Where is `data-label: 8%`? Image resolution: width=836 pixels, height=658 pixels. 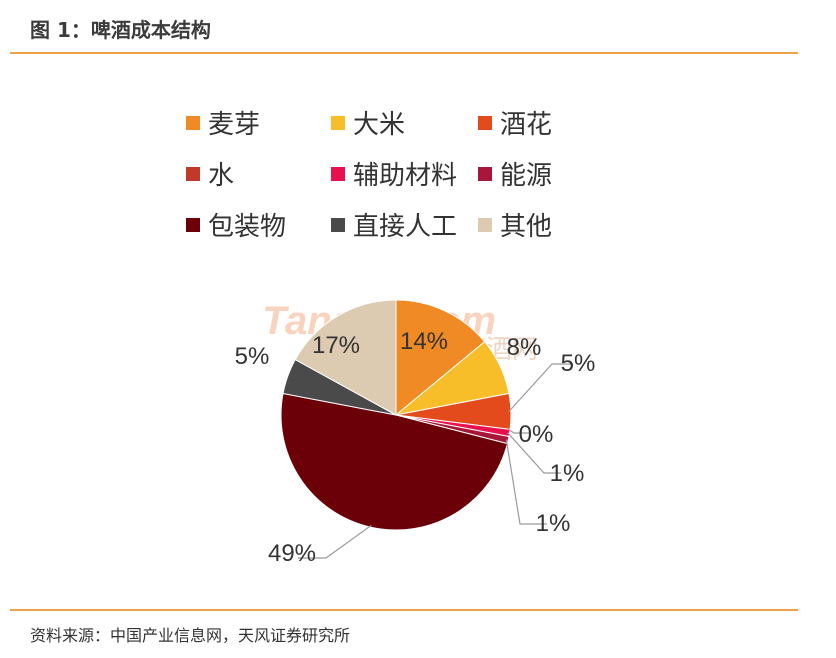
data-label: 8% is located at coordinates (524, 347).